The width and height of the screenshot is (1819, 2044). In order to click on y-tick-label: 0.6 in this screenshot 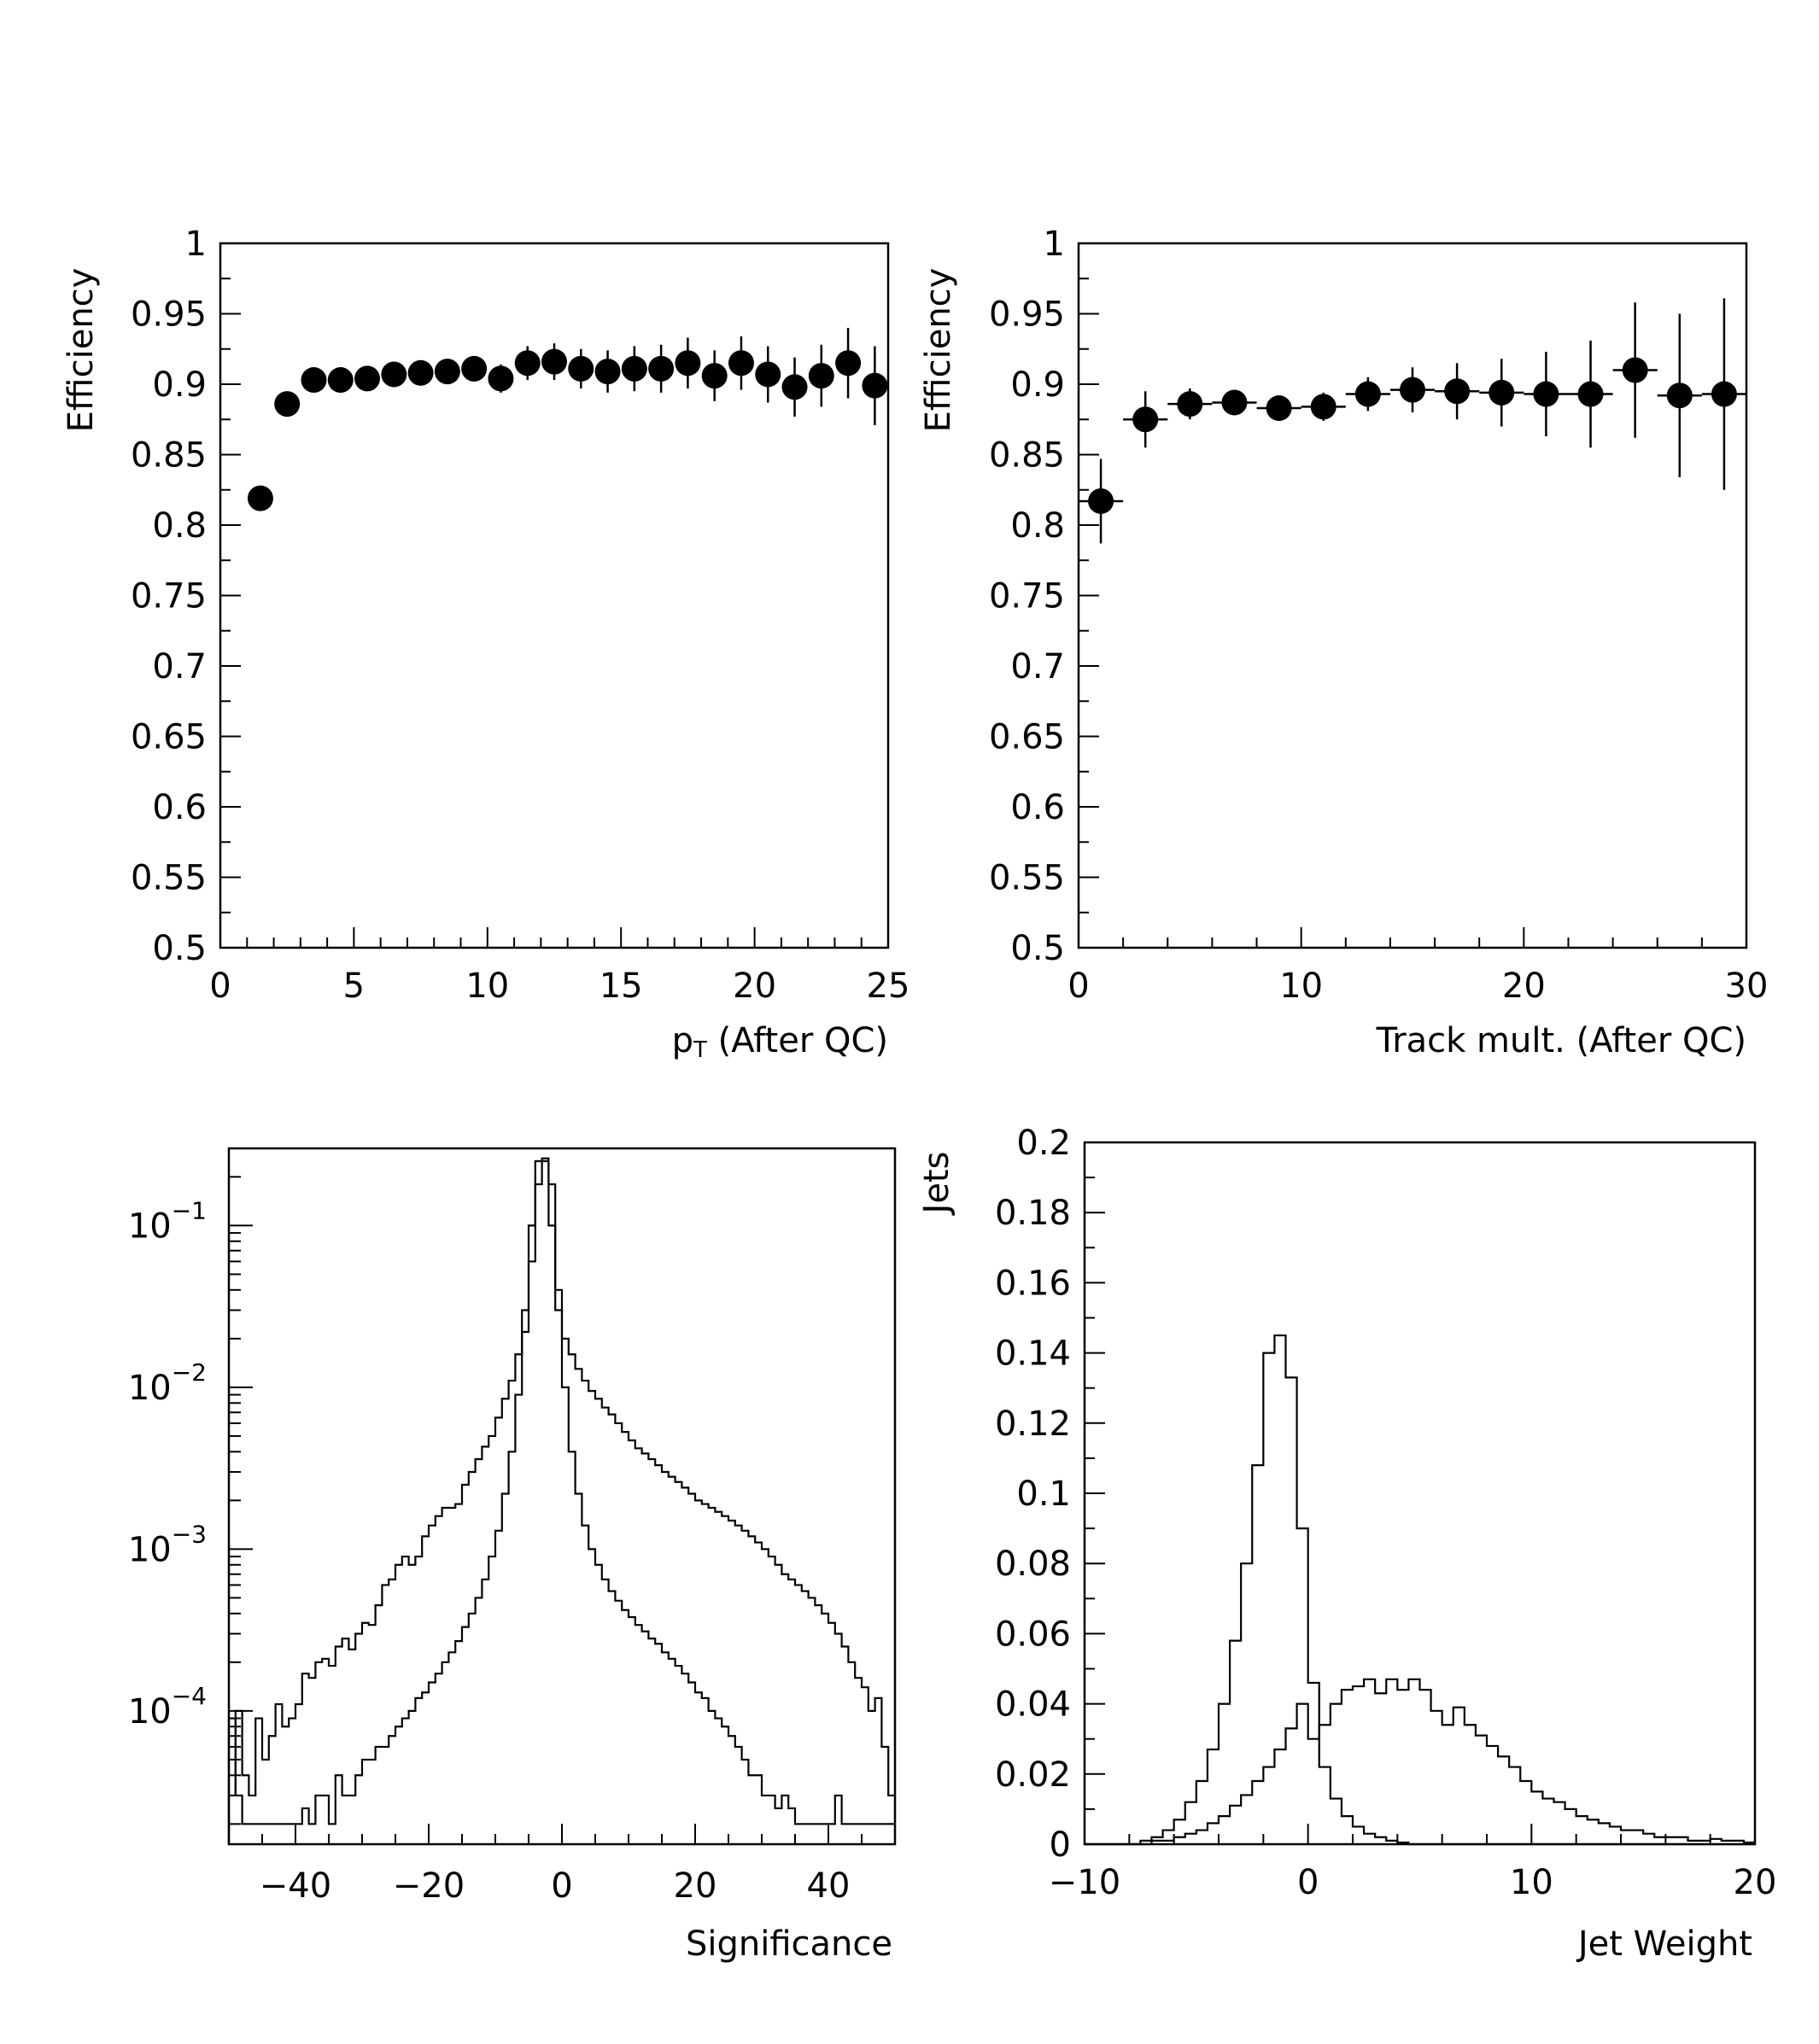, I will do `click(180, 807)`.